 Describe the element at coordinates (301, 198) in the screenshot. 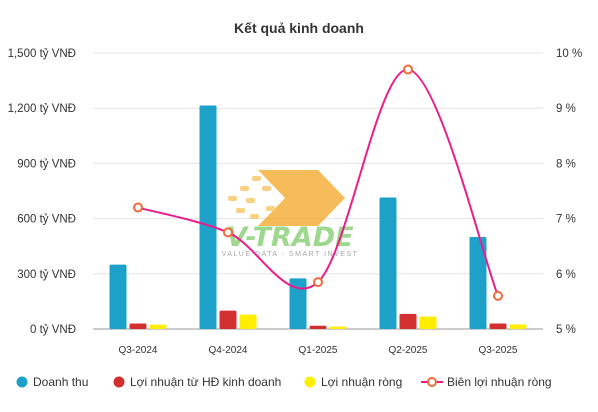

I see `watermark-arrow-shape` at that location.